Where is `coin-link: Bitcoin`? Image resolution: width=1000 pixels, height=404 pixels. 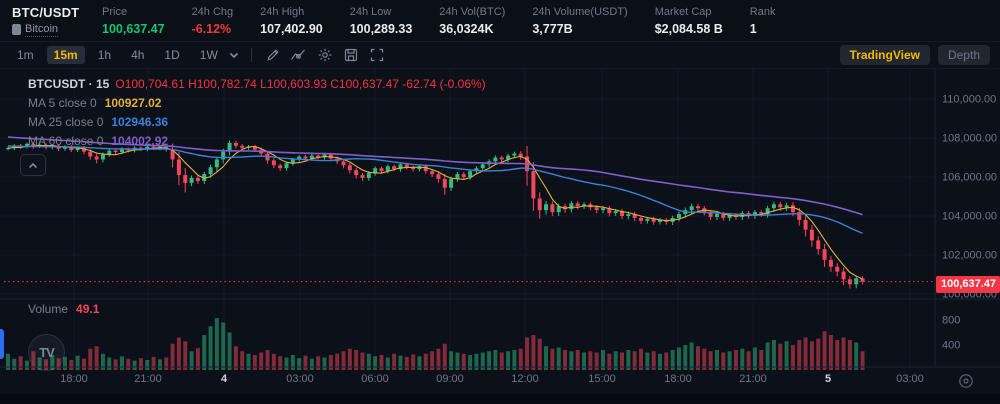
coin-link: Bitcoin is located at coordinates (42, 29).